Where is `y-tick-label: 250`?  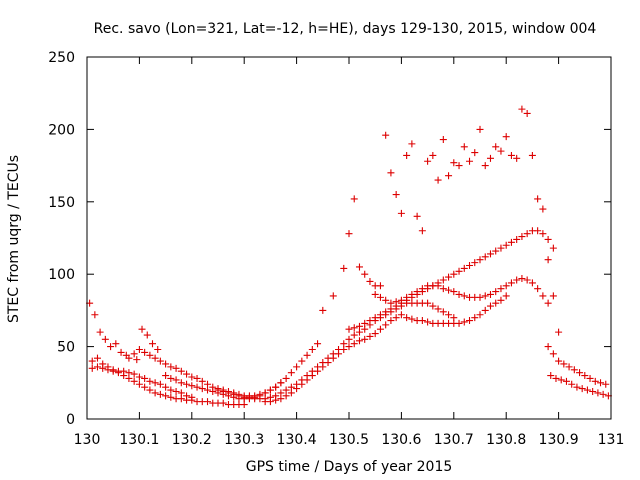
y-tick-label: 250 is located at coordinates (61, 58).